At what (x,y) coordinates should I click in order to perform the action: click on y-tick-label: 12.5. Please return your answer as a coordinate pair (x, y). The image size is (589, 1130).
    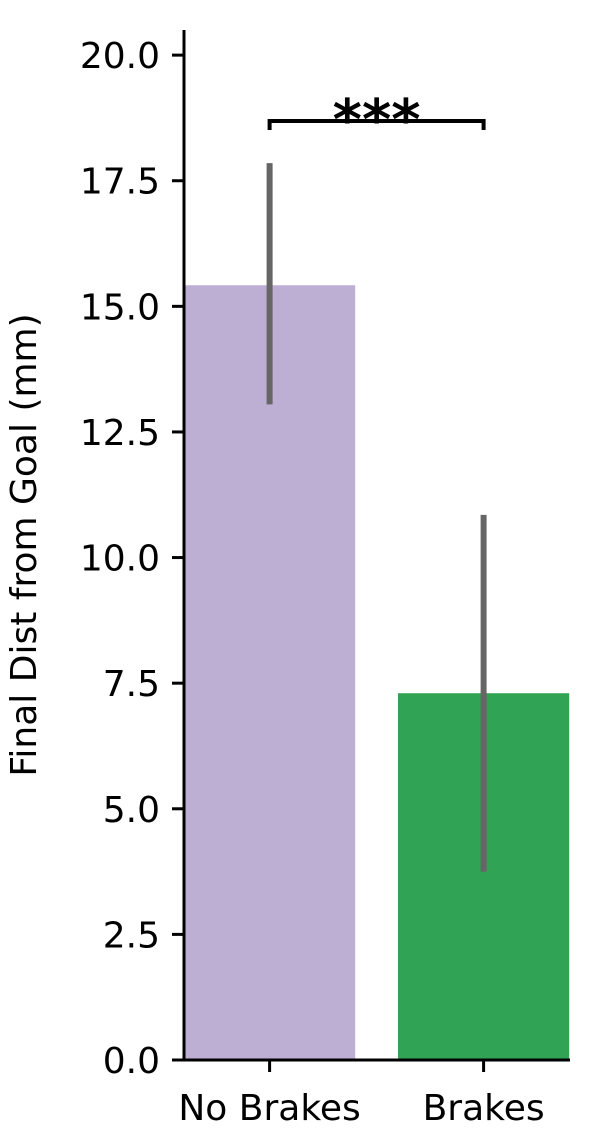
    Looking at the image, I should click on (120, 433).